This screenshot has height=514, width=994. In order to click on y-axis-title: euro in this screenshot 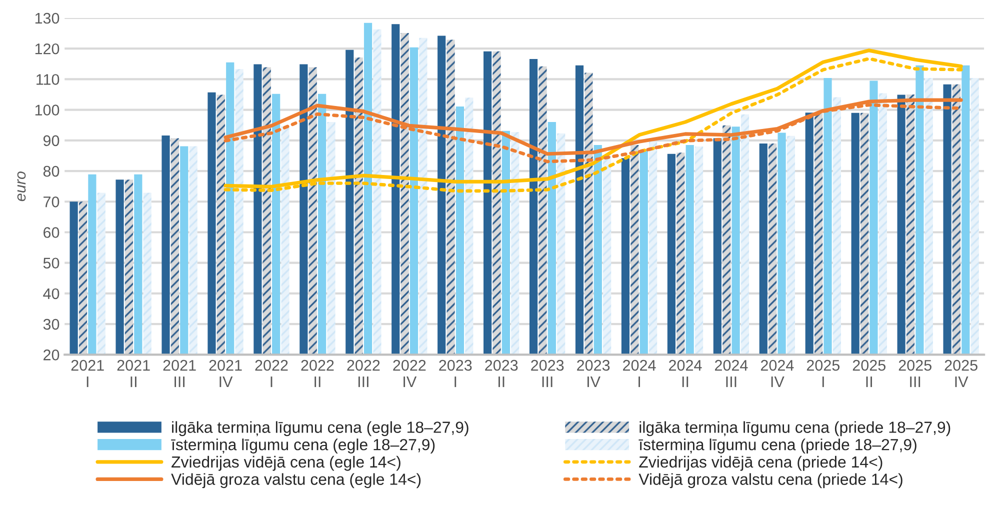, I will do `click(21, 187)`.